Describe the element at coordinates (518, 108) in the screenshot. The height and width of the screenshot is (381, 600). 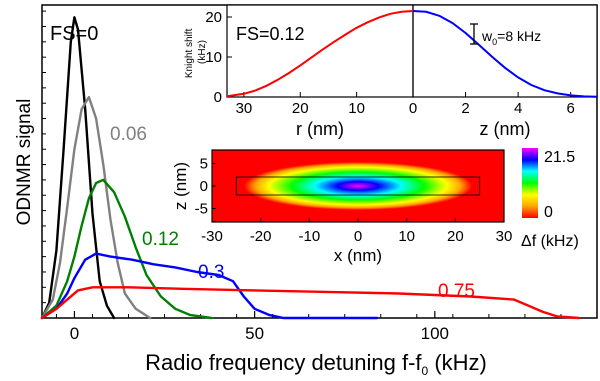
I see `inset1-z-tick-label: 4` at that location.